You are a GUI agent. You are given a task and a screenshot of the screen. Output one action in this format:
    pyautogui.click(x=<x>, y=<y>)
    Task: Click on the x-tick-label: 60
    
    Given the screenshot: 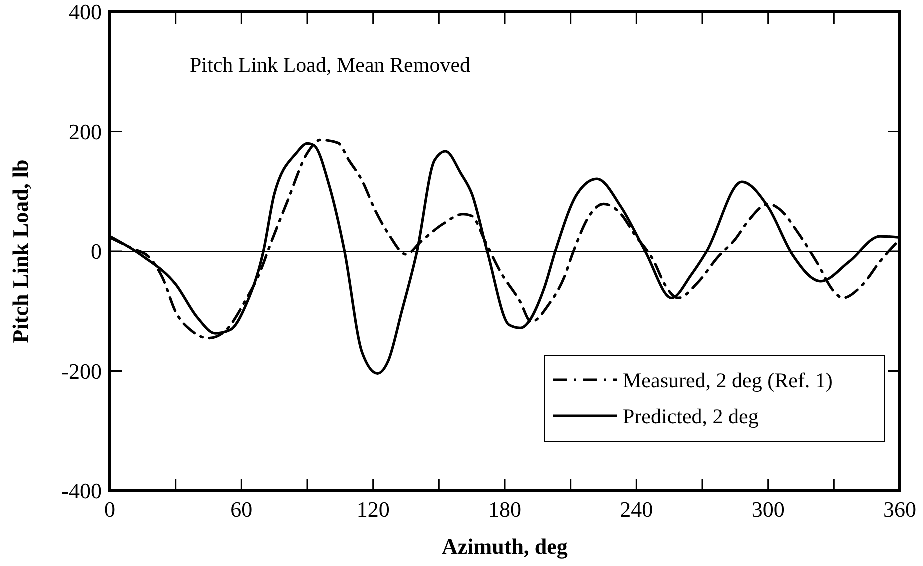 What is the action you would take?
    pyautogui.click(x=241, y=509)
    